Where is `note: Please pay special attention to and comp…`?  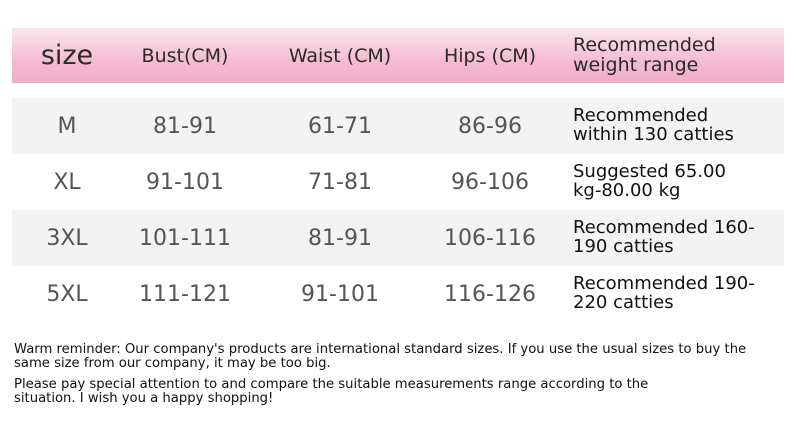 note: Please pay special attention to and comp… is located at coordinates (331, 391).